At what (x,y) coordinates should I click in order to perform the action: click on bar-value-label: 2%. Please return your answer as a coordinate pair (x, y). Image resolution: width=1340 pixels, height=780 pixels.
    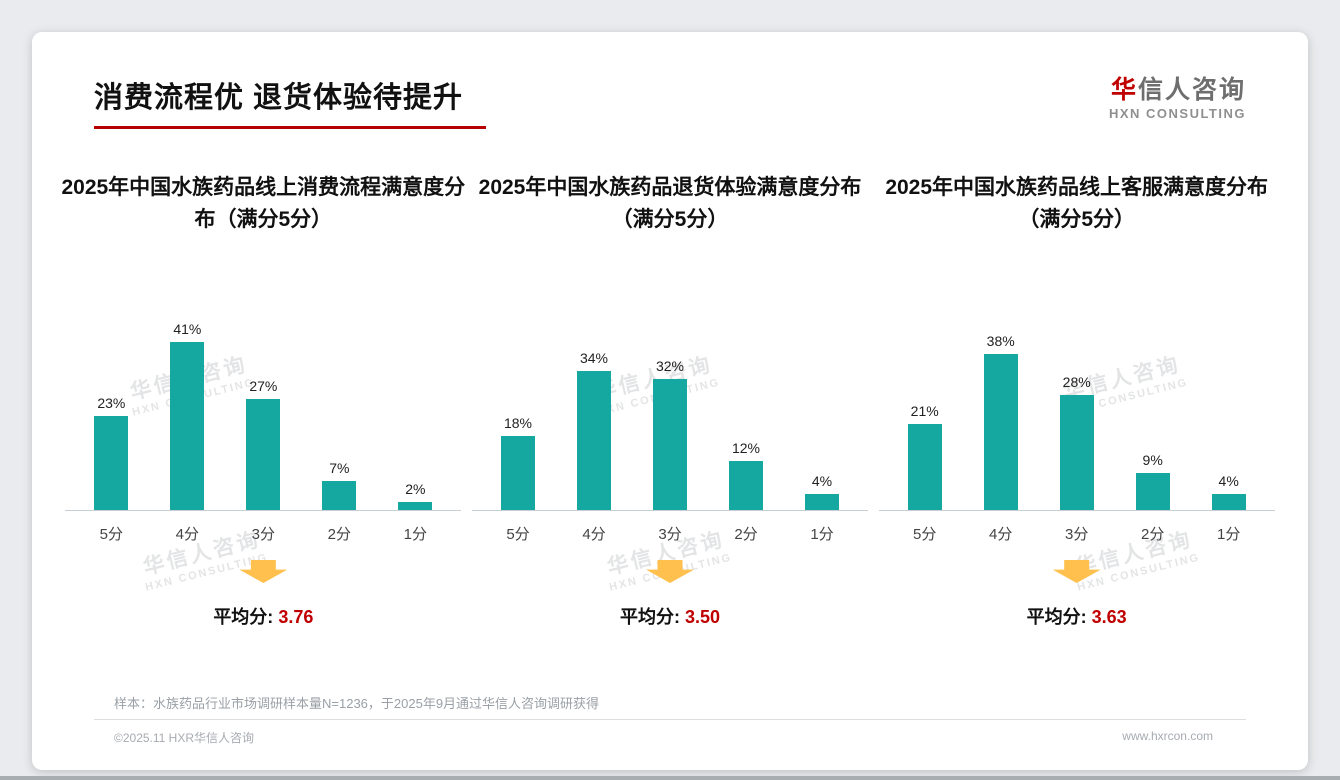
    Looking at the image, I should click on (415, 489).